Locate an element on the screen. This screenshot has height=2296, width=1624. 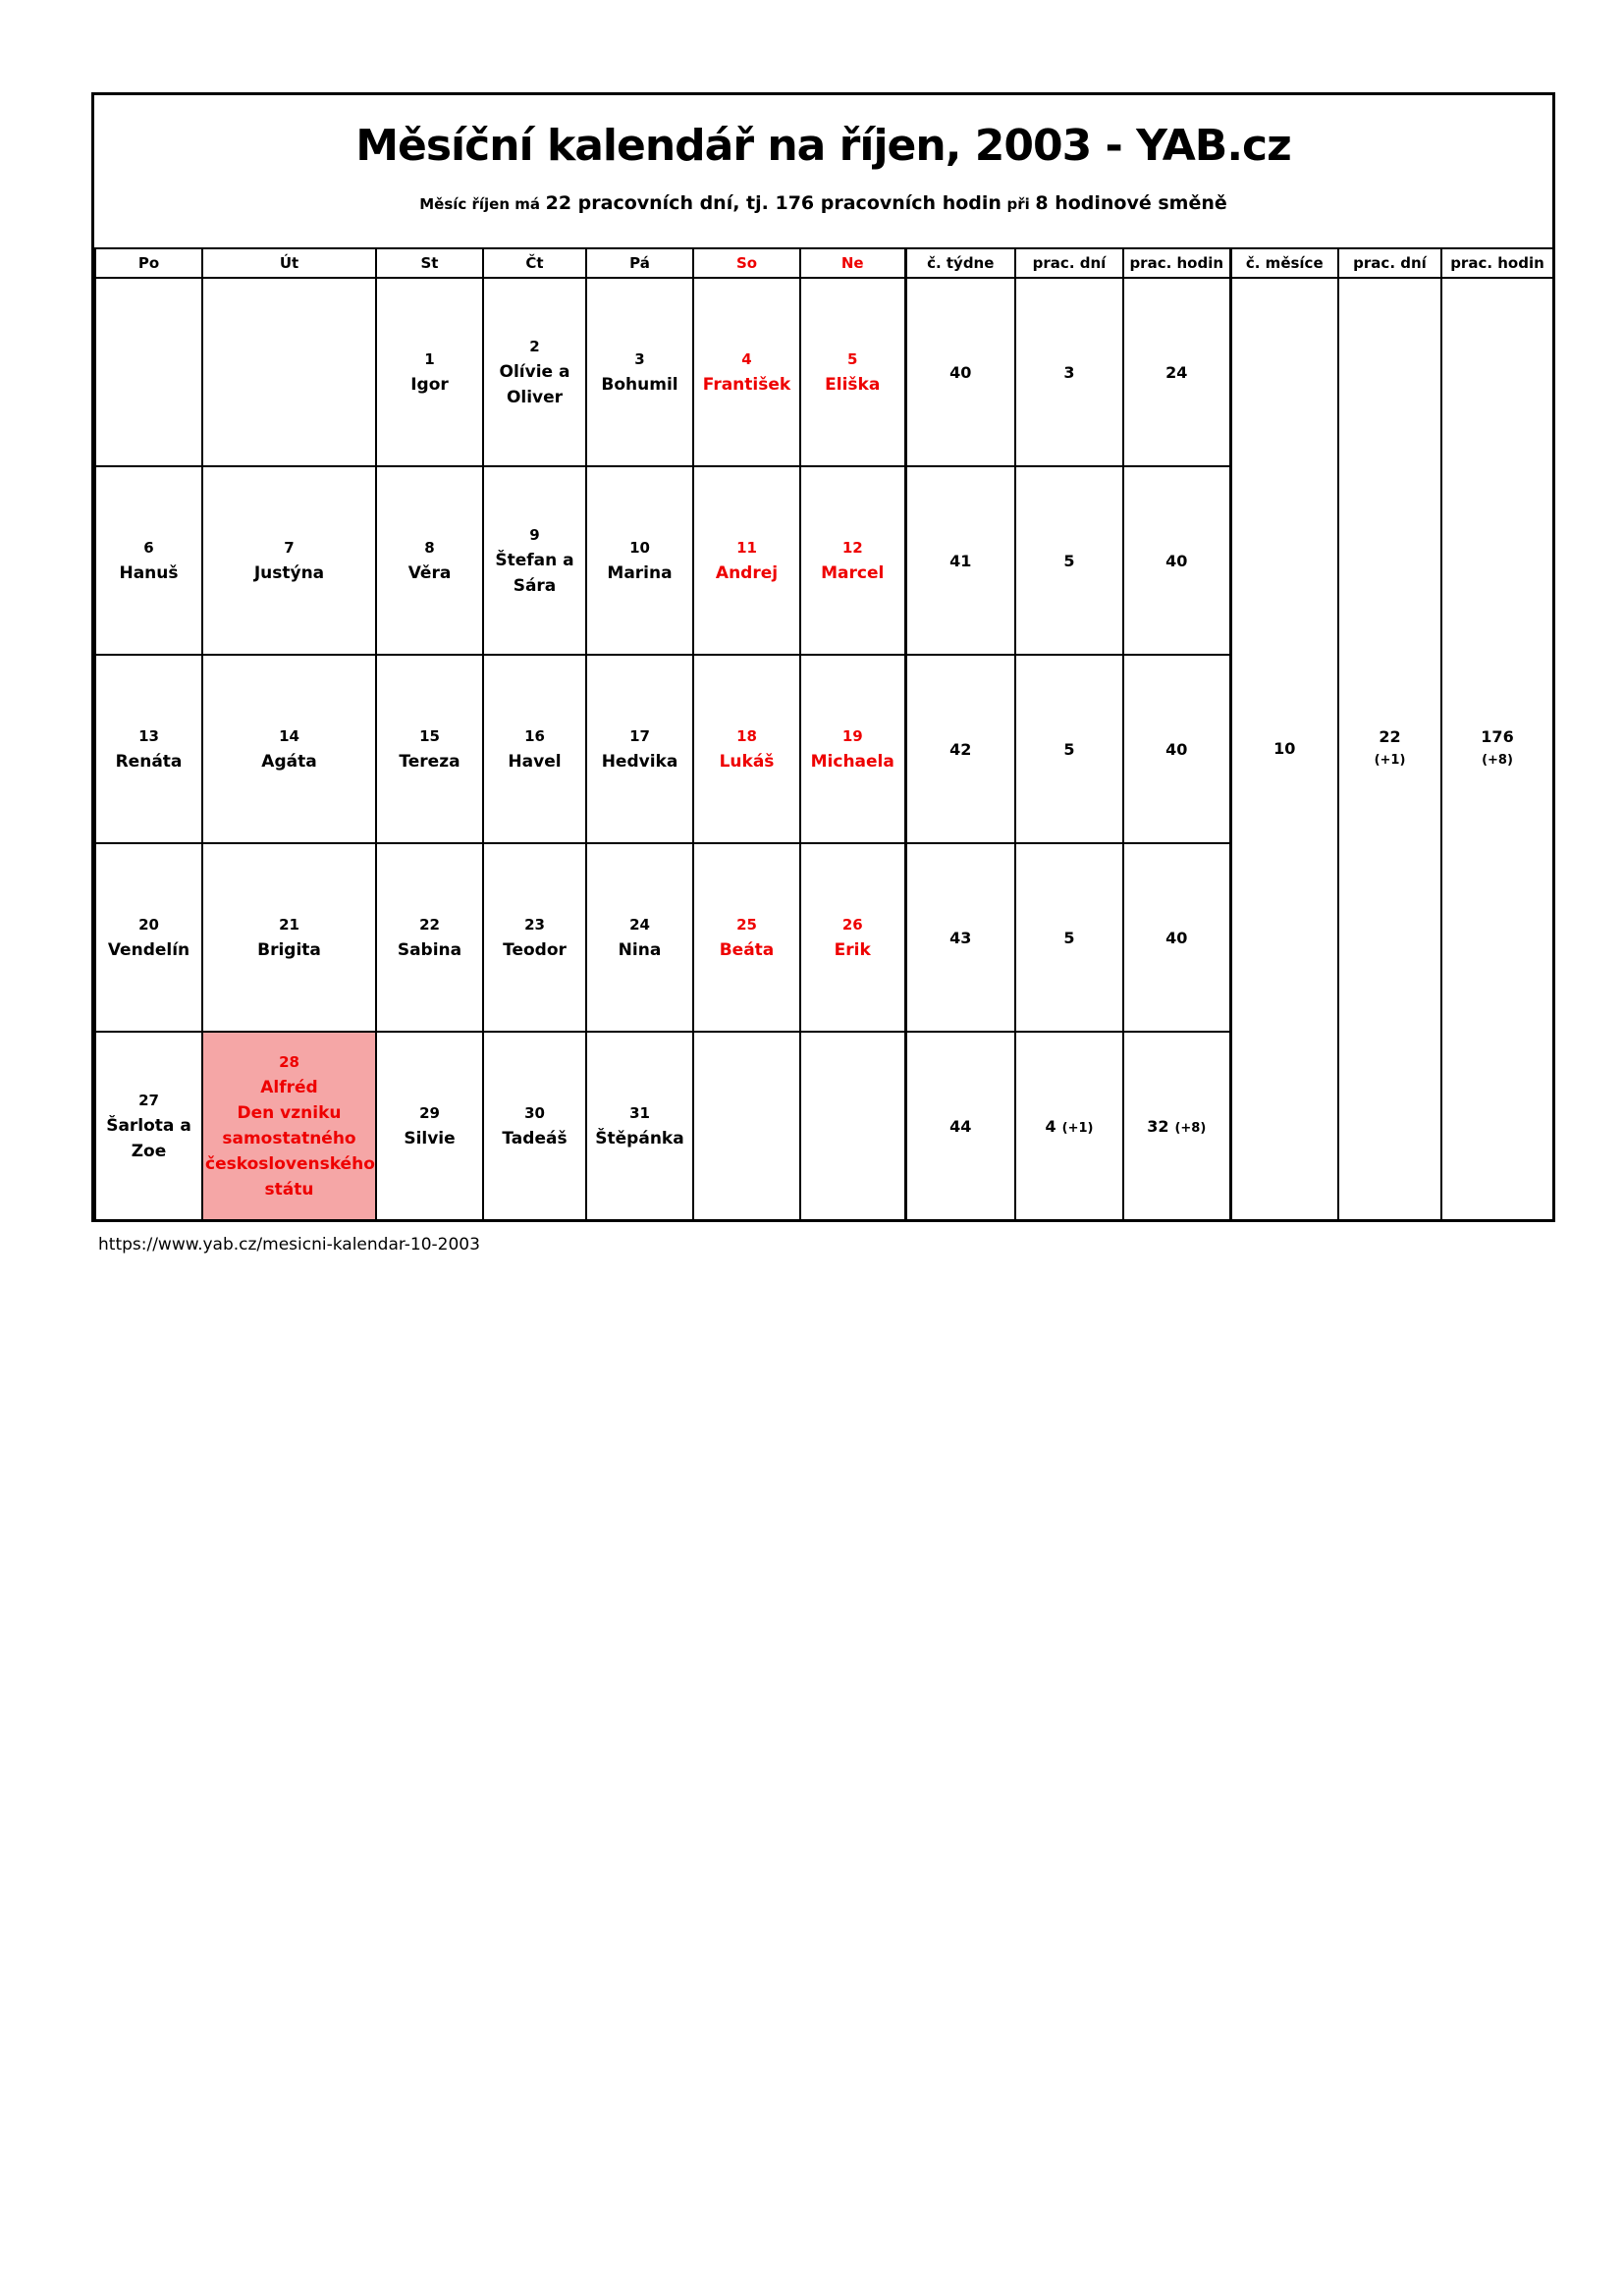
day-number: 4 is located at coordinates (746, 359).